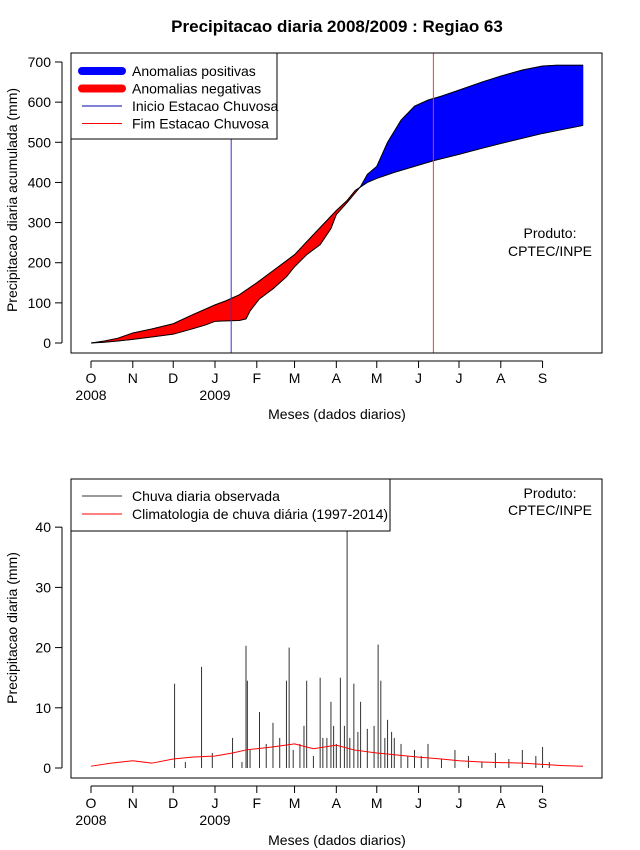  What do you see at coordinates (196, 89) in the screenshot?
I see `legend-label: Anomalias negativas` at bounding box center [196, 89].